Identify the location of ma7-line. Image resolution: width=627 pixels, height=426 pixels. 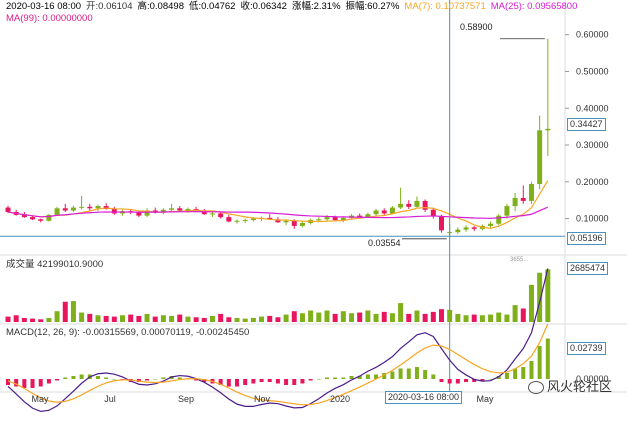
(278, 204).